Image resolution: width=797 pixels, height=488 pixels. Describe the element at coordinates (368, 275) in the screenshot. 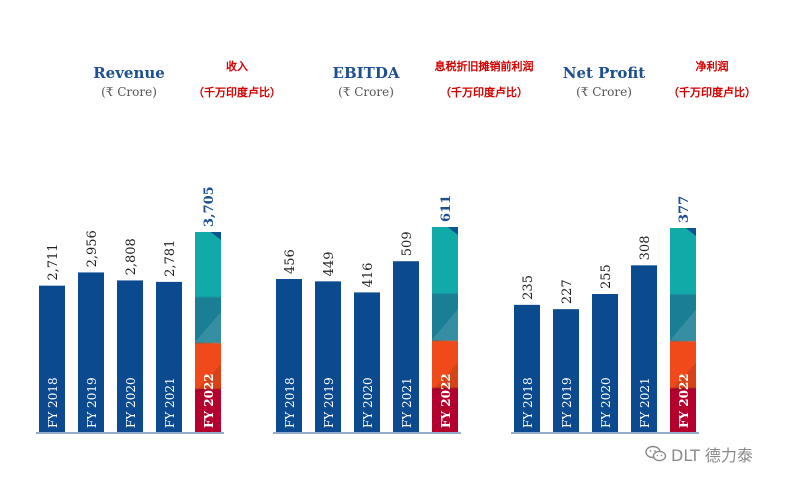

I see `value-label: 416` at that location.